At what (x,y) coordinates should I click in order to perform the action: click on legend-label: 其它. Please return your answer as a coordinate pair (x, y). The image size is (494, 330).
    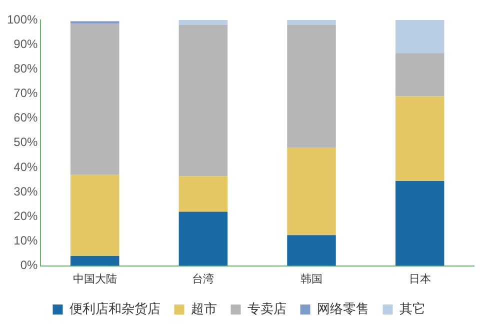
    Looking at the image, I should click on (412, 308).